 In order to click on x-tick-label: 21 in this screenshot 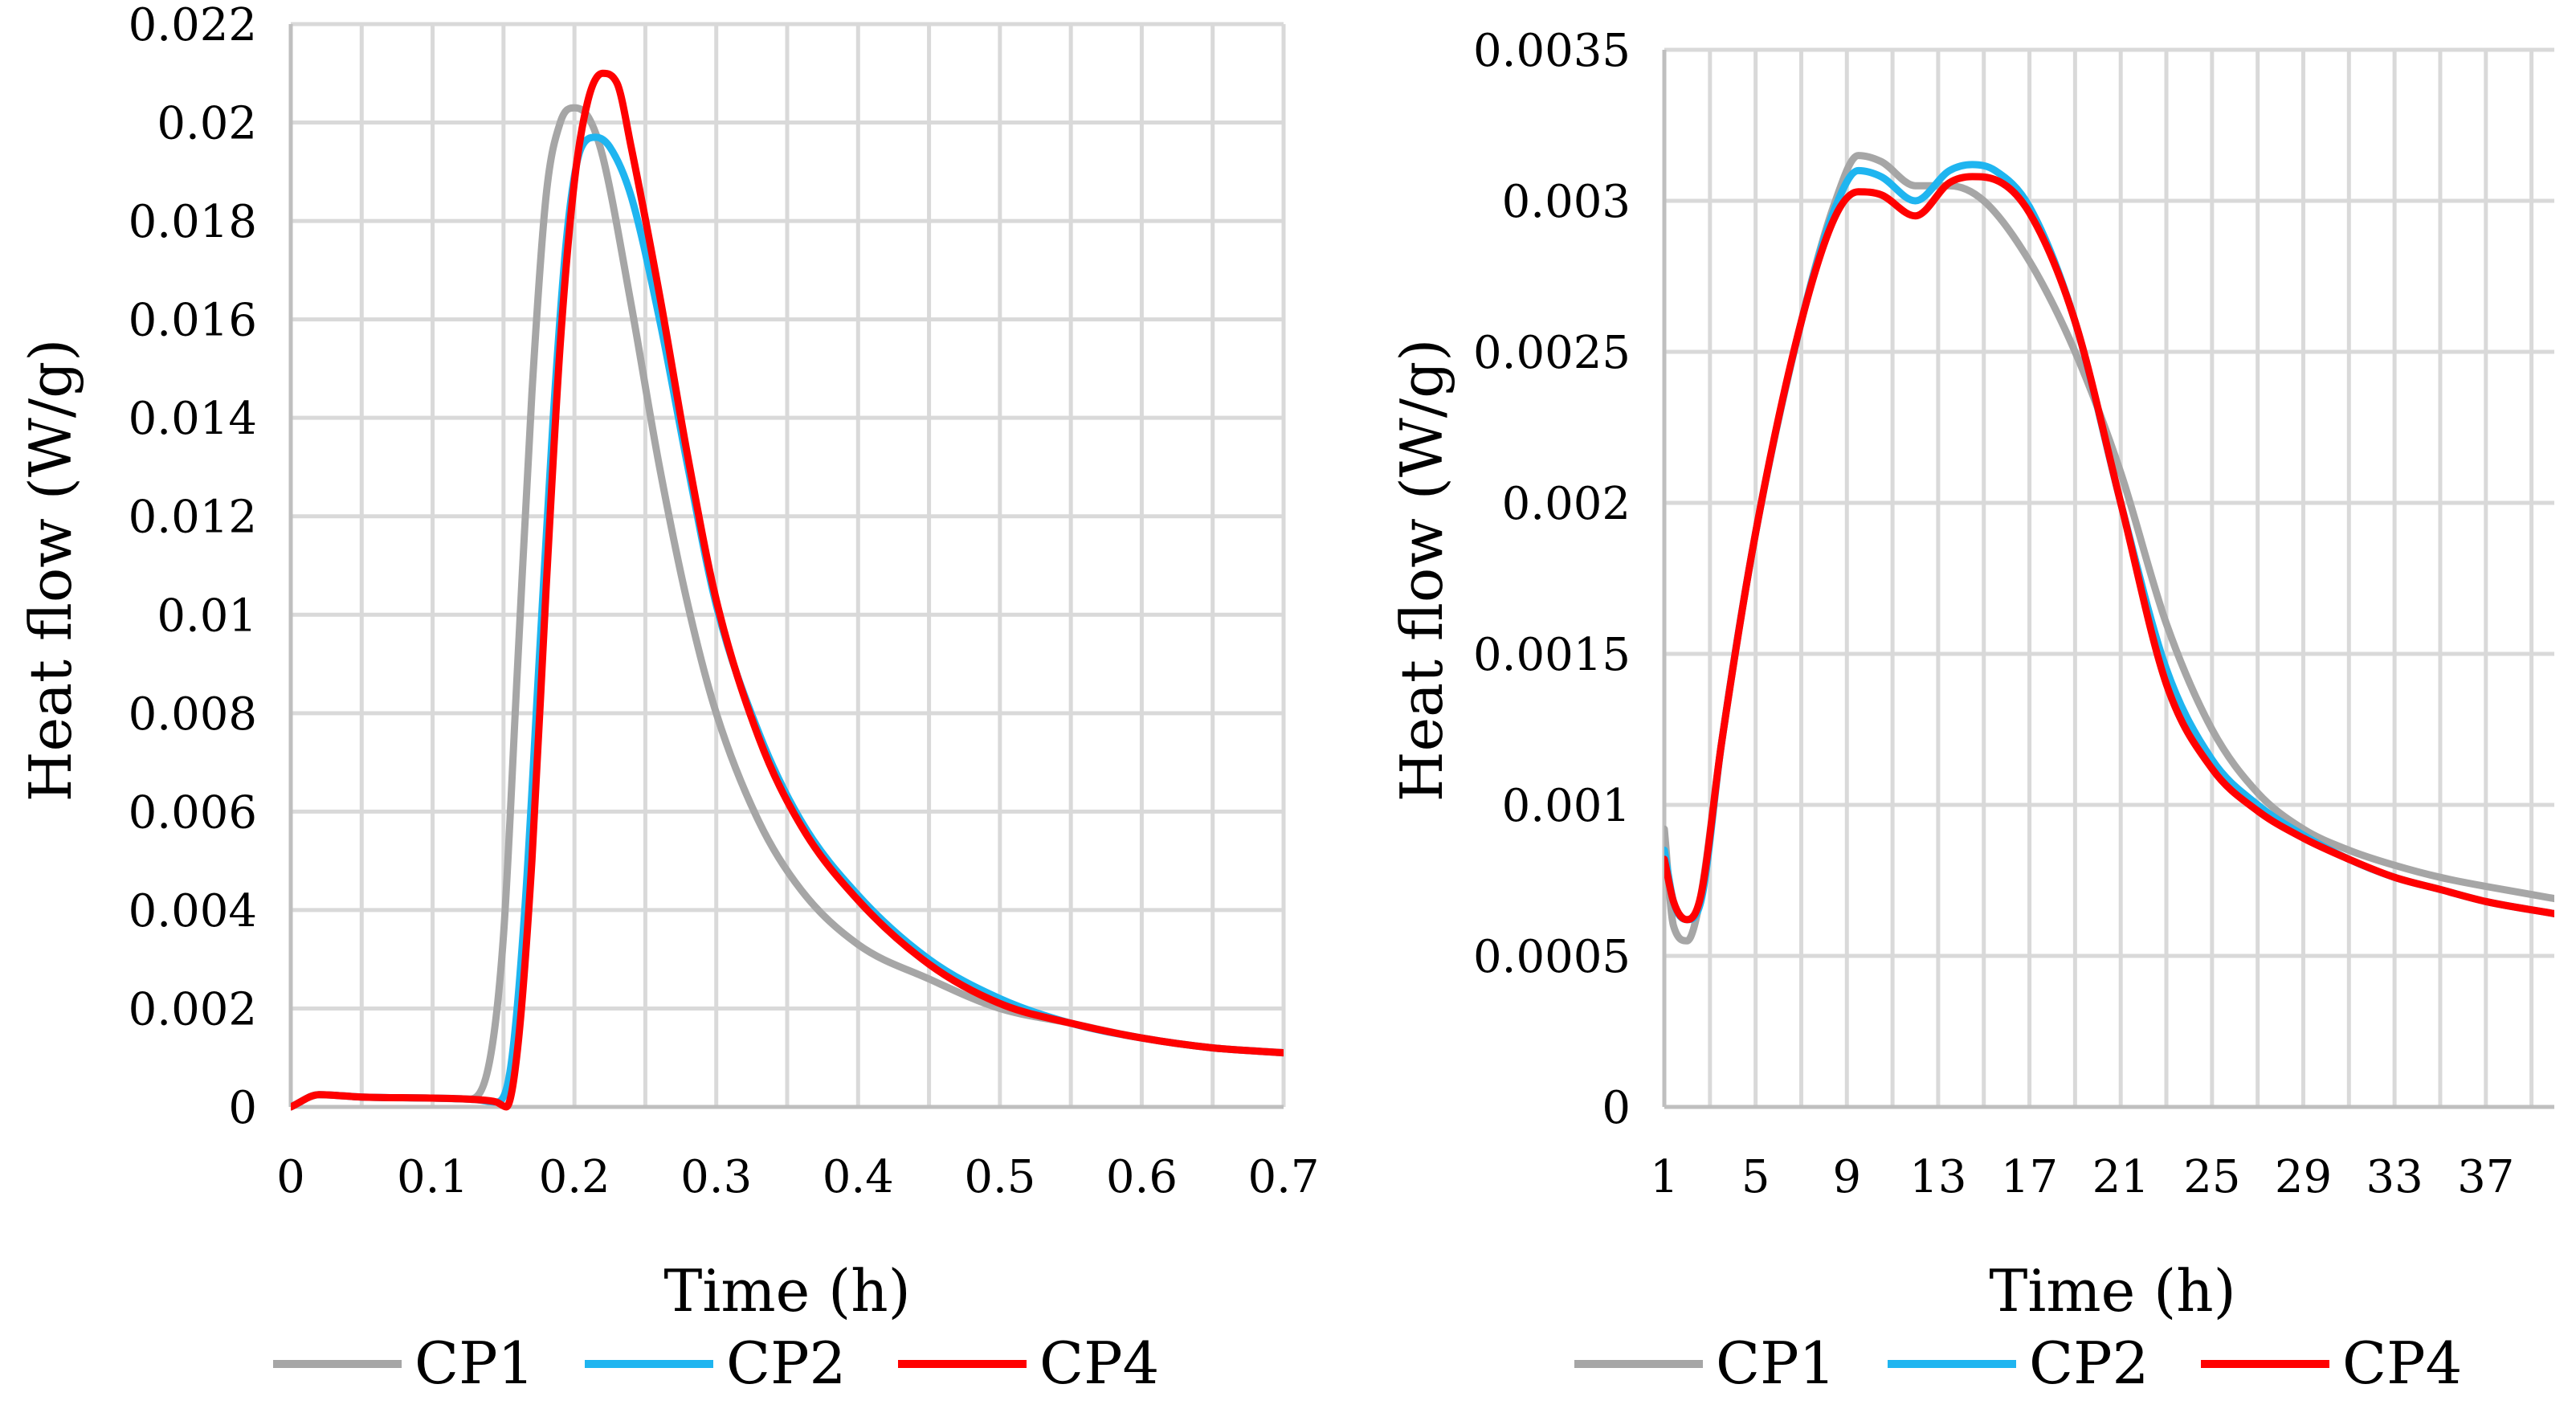, I will do `click(2120, 1177)`.